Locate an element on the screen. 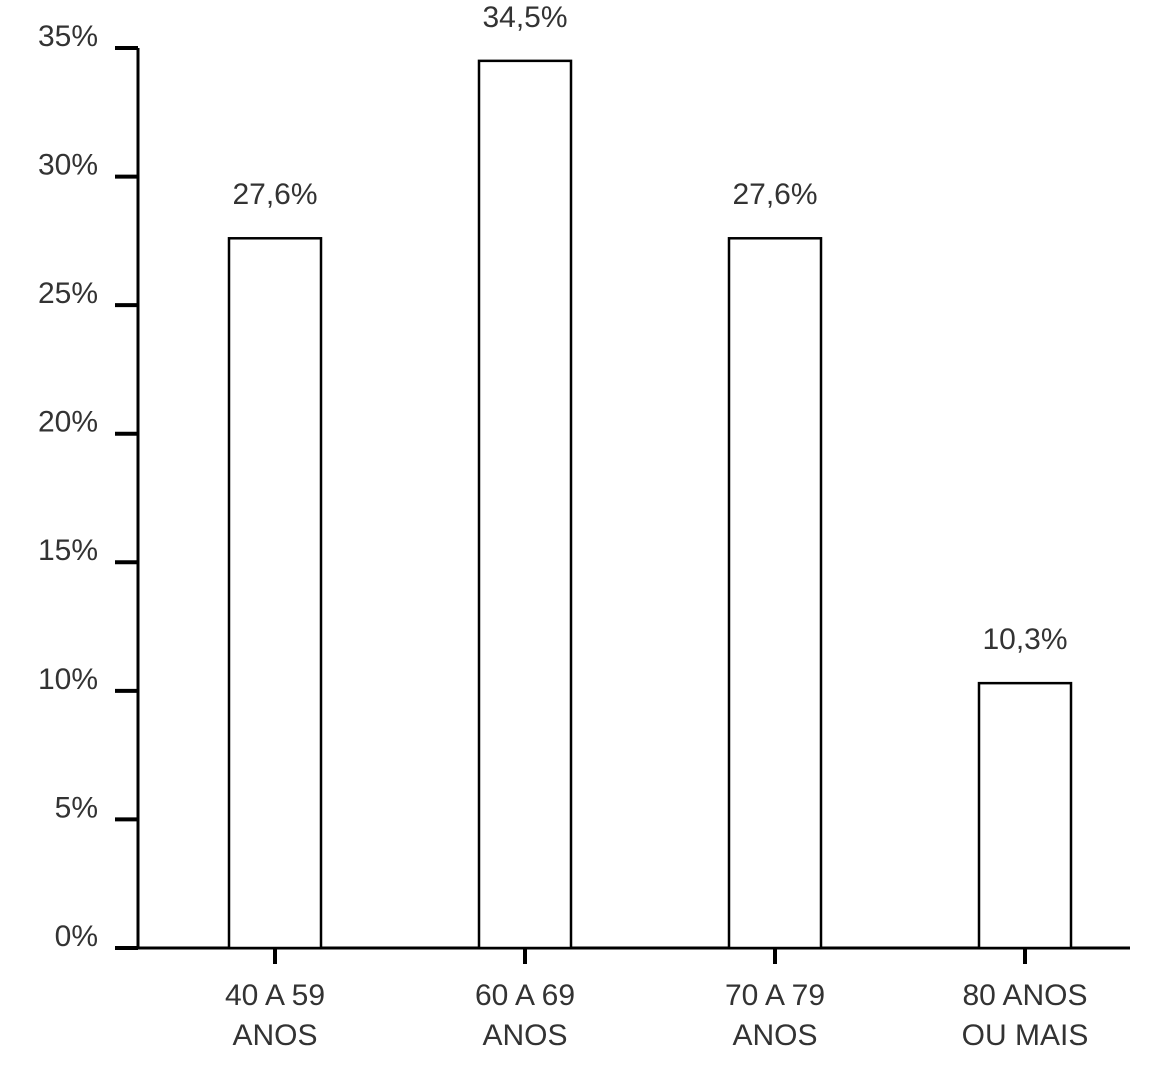  x-tick-label: 70 A 79 ANOS is located at coordinates (775, 1015).